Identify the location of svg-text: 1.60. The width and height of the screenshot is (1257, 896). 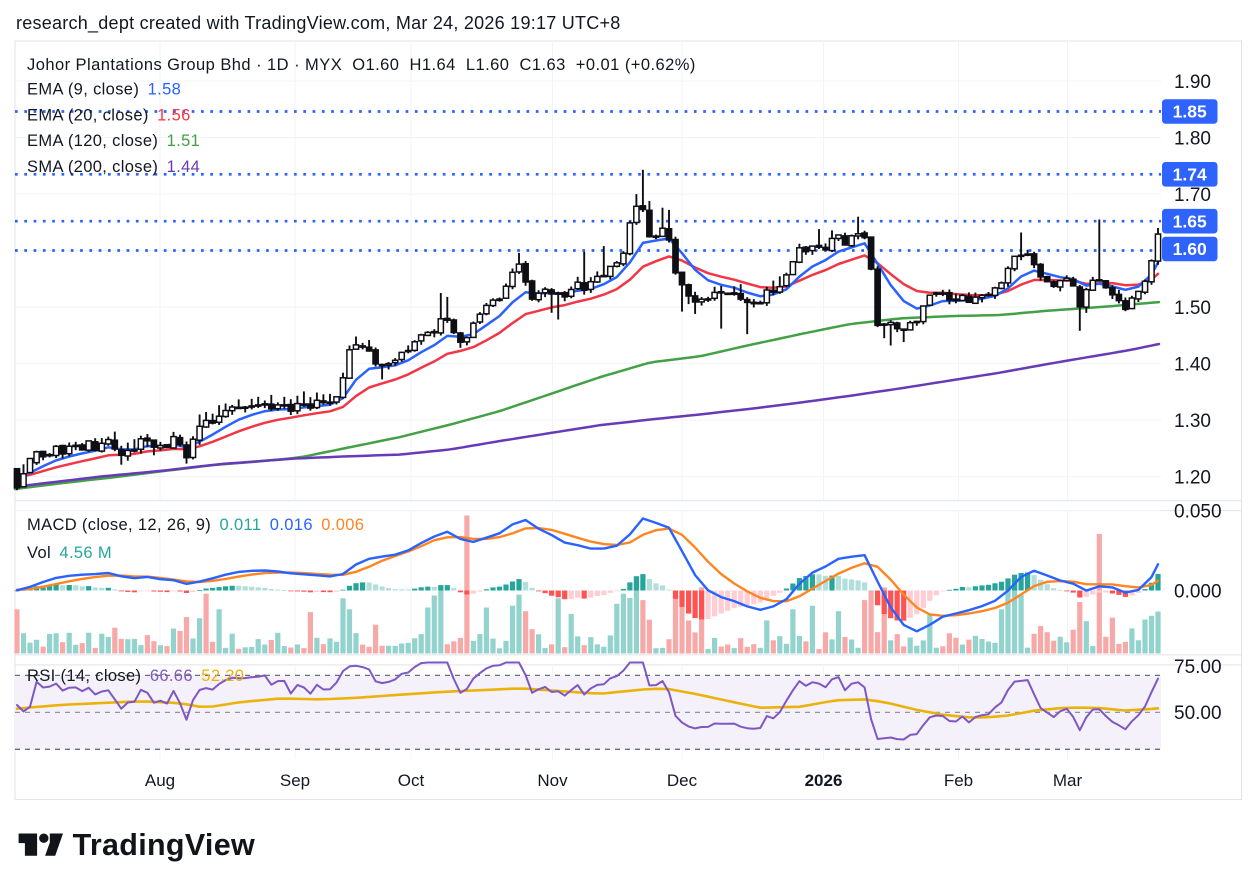
(1190, 249).